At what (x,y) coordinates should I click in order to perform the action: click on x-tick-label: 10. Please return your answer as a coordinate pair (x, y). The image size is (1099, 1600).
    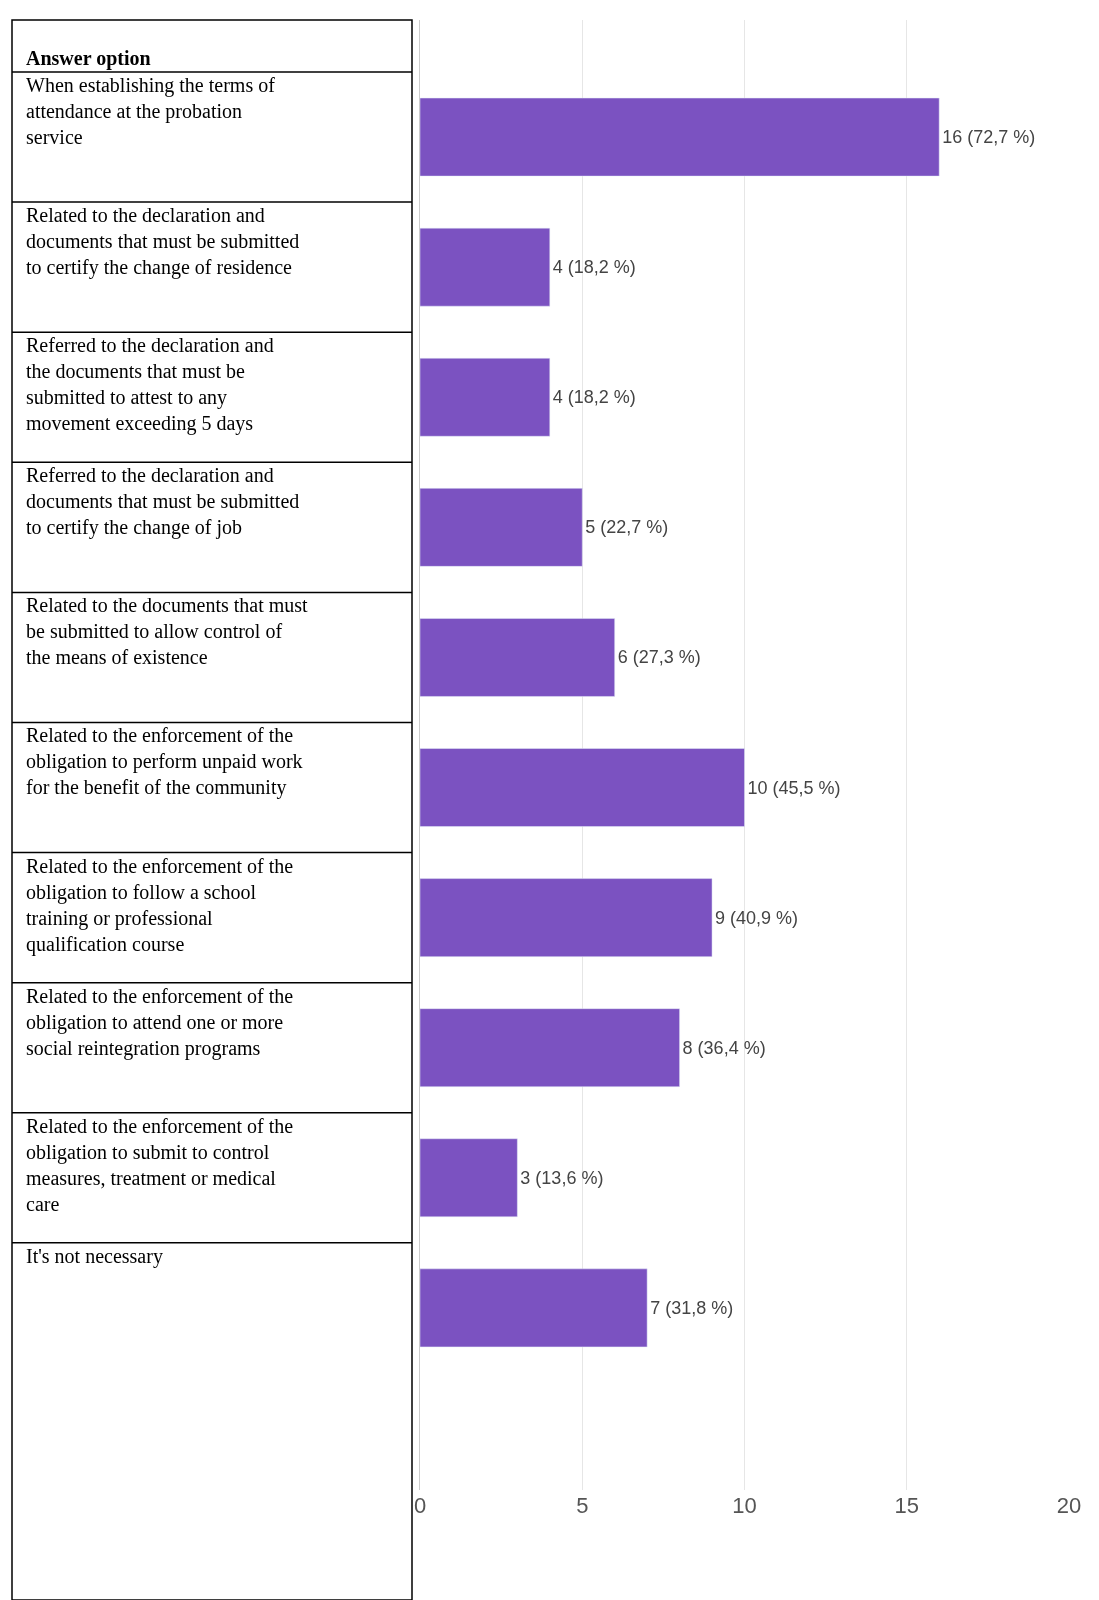
    Looking at the image, I should click on (744, 1505).